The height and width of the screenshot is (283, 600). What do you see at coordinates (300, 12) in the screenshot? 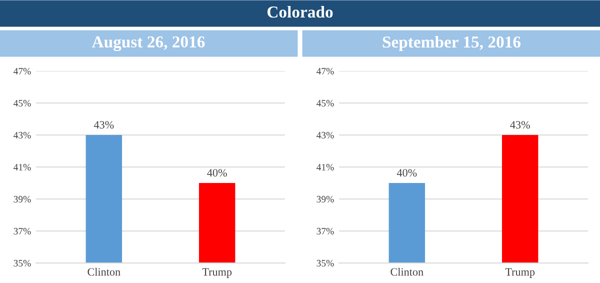
I see `text: Colorado` at bounding box center [300, 12].